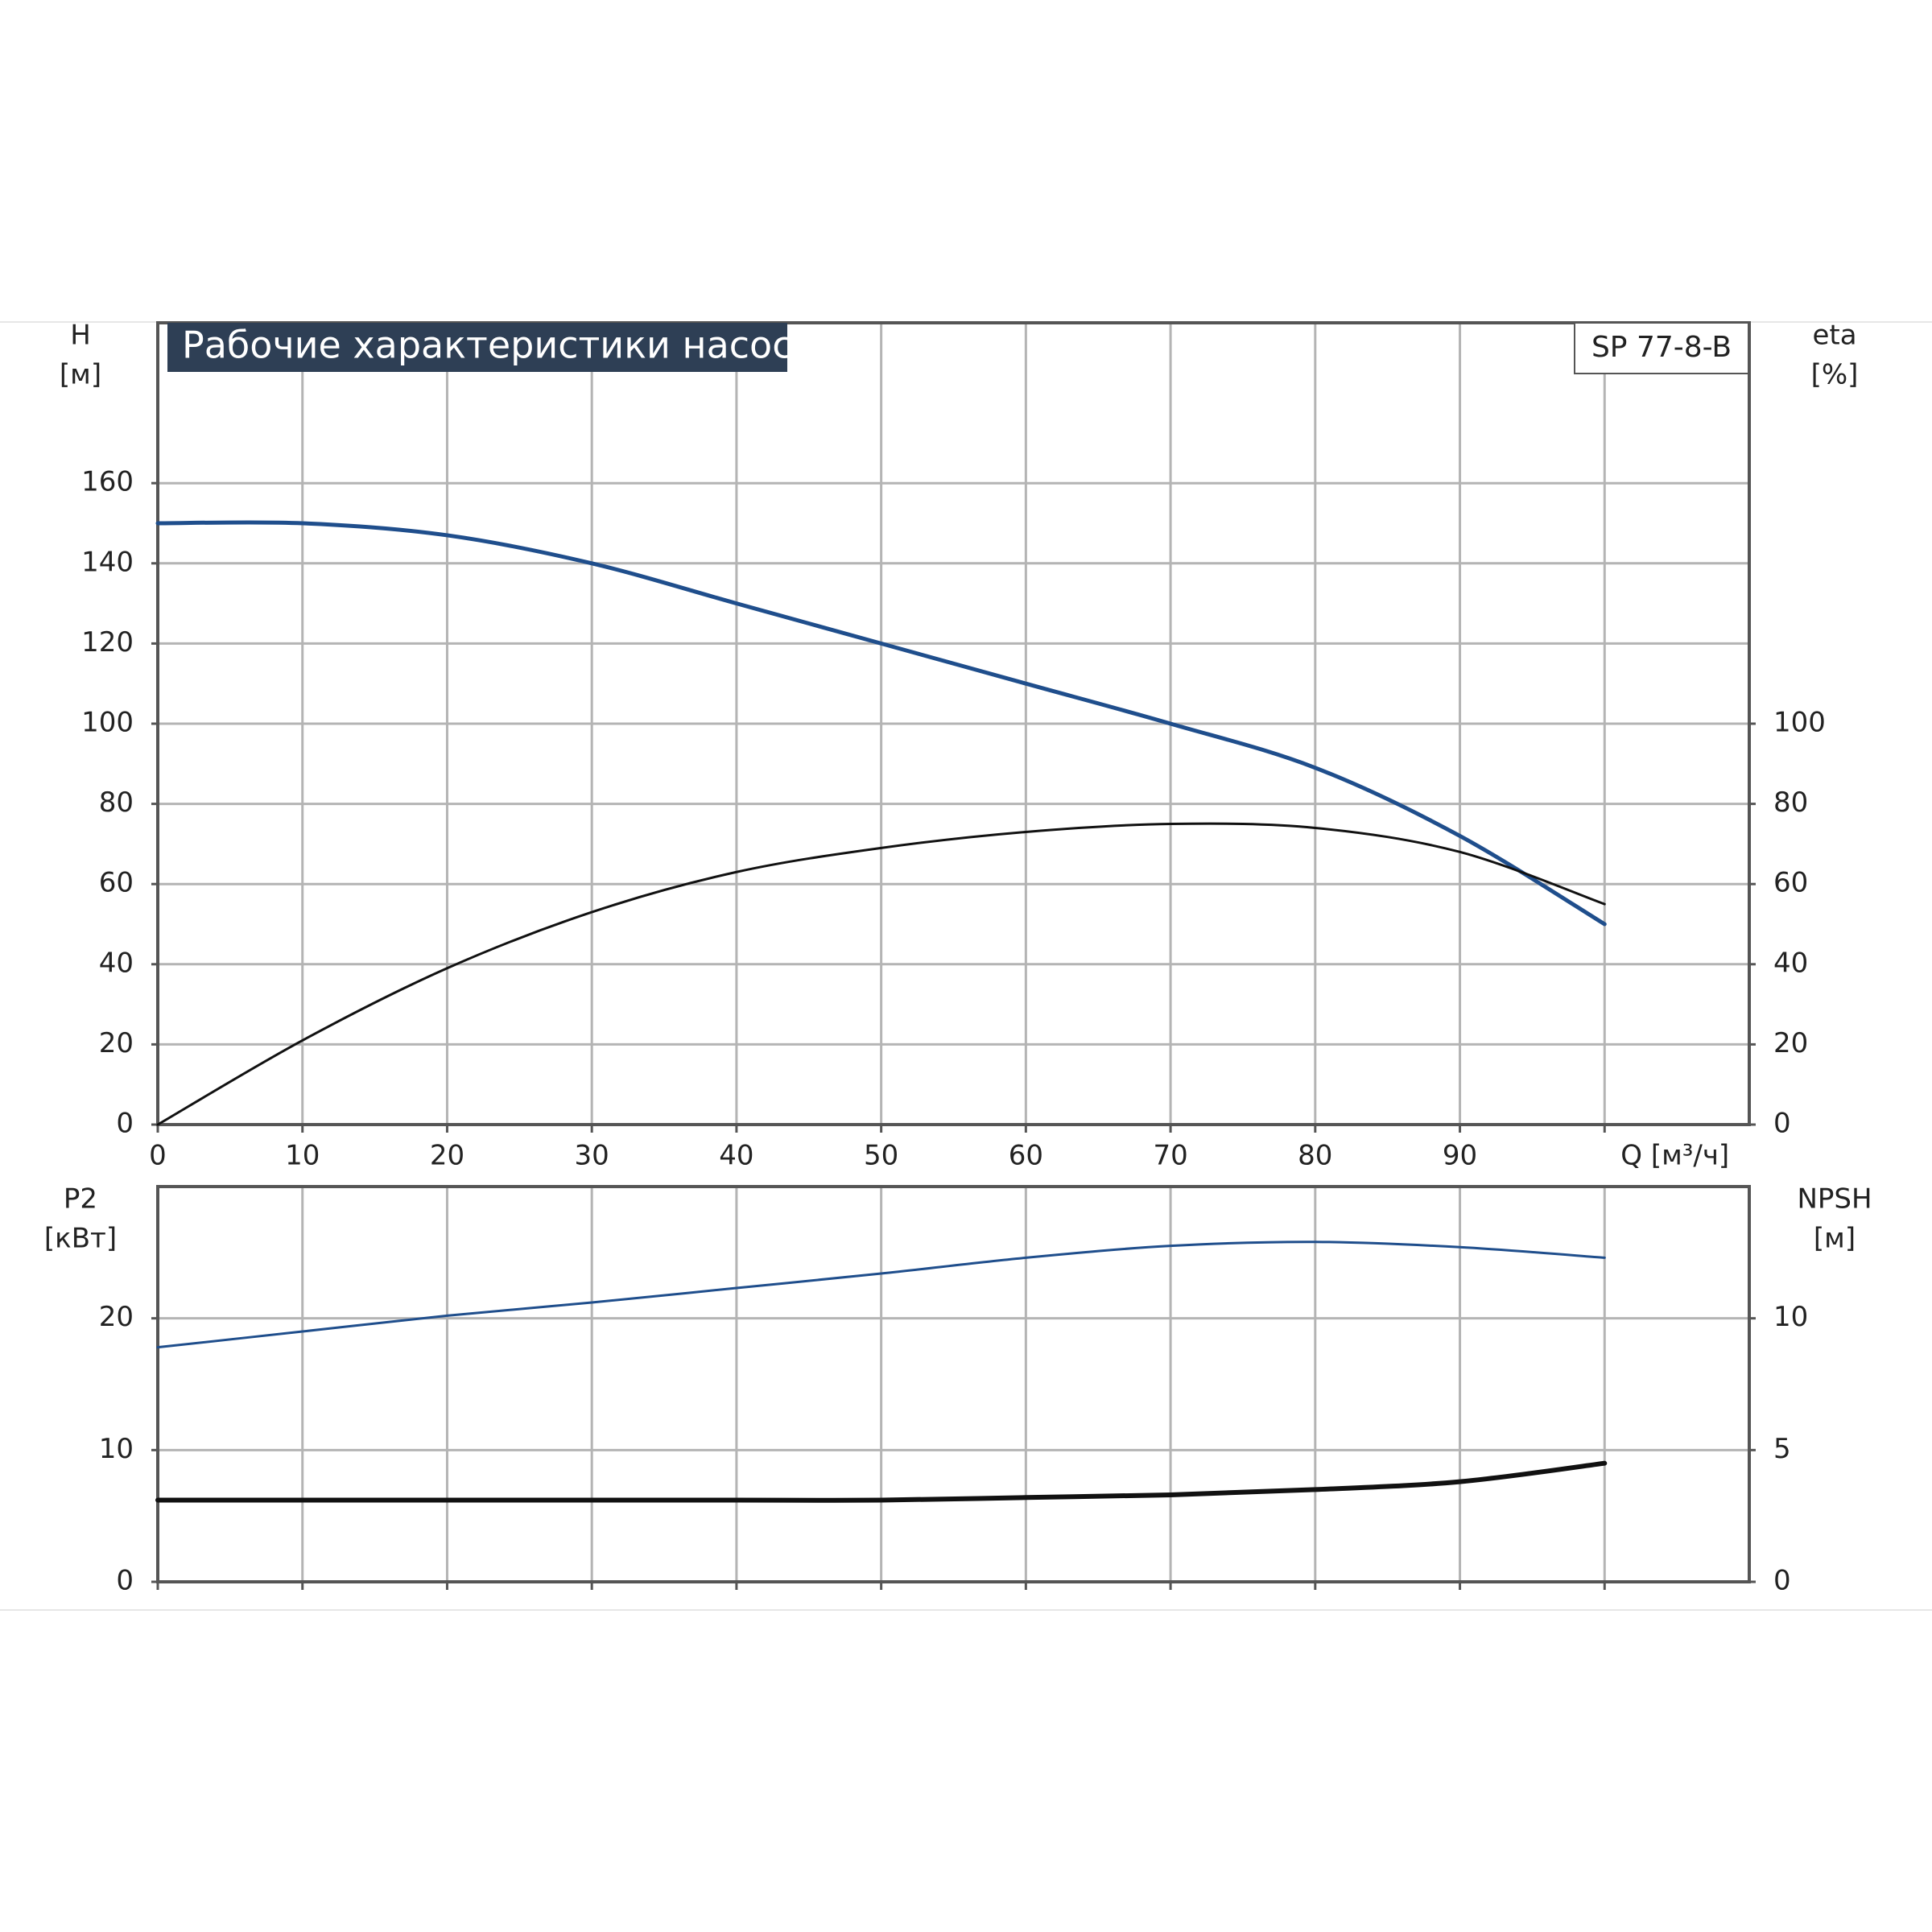  I want to click on y2-tick-label: 5, so click(1782, 1449).